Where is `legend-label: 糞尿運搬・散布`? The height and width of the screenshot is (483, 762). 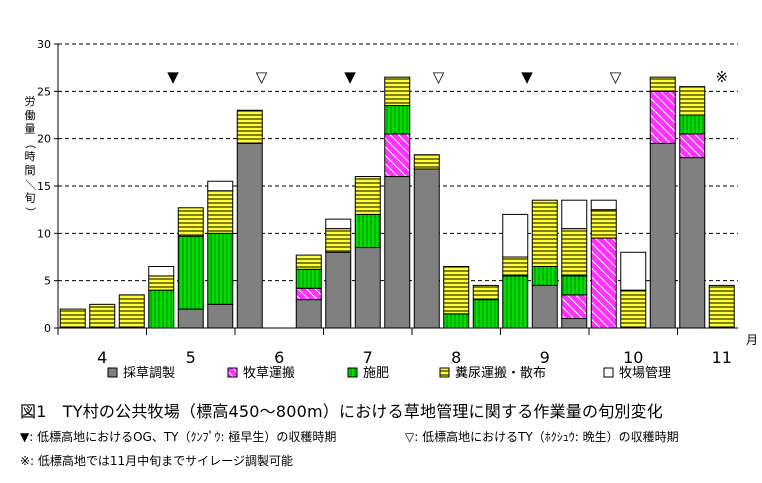 legend-label: 糞尿運搬・散布 is located at coordinates (500, 373).